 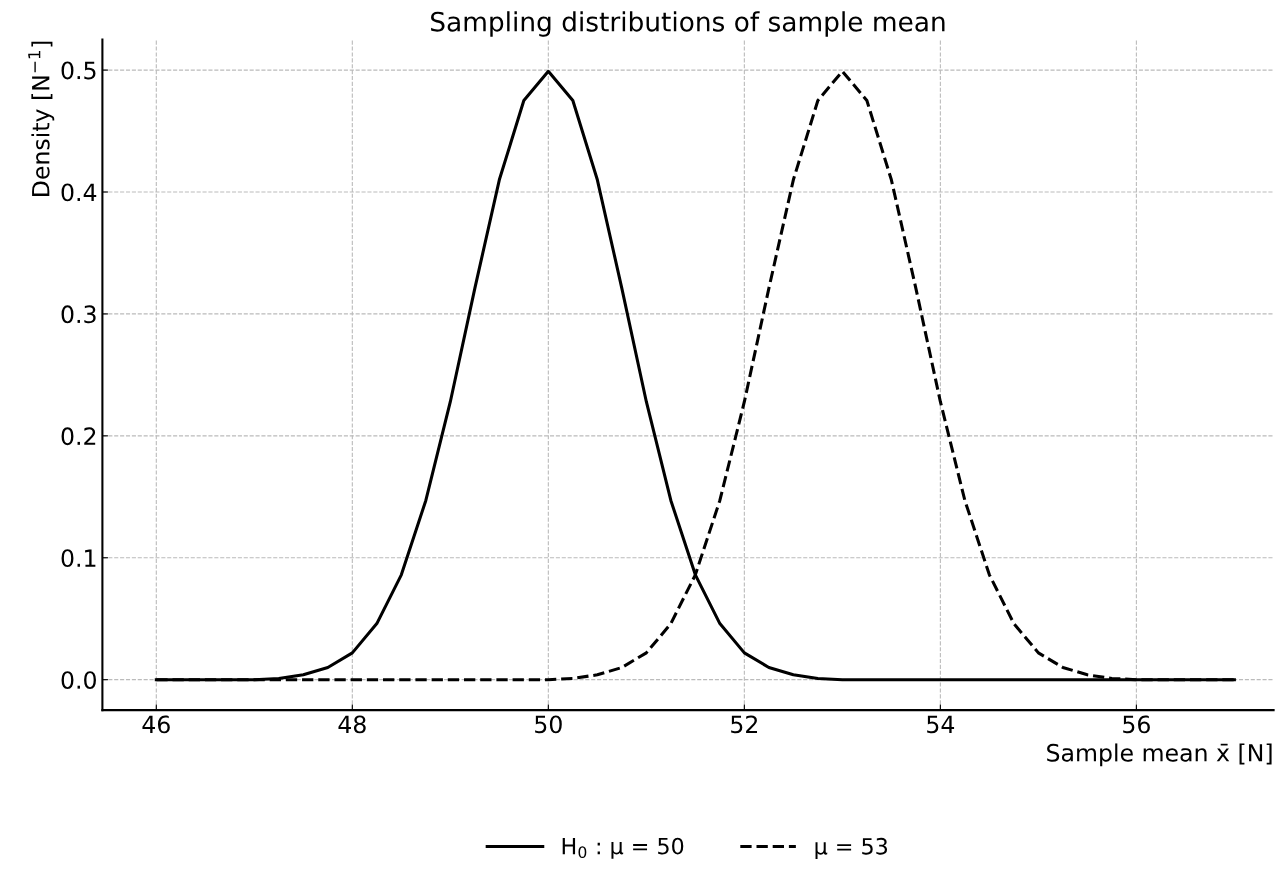 I want to click on y-tick-label: 0.5, so click(x=78, y=70).